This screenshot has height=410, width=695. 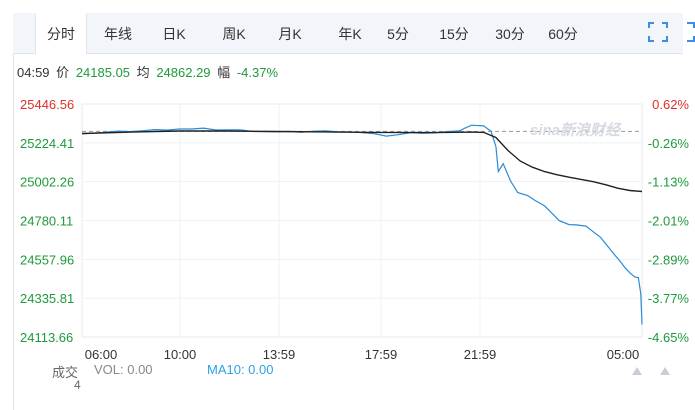 I want to click on y-tick-pct: -2.89%, so click(x=669, y=259).